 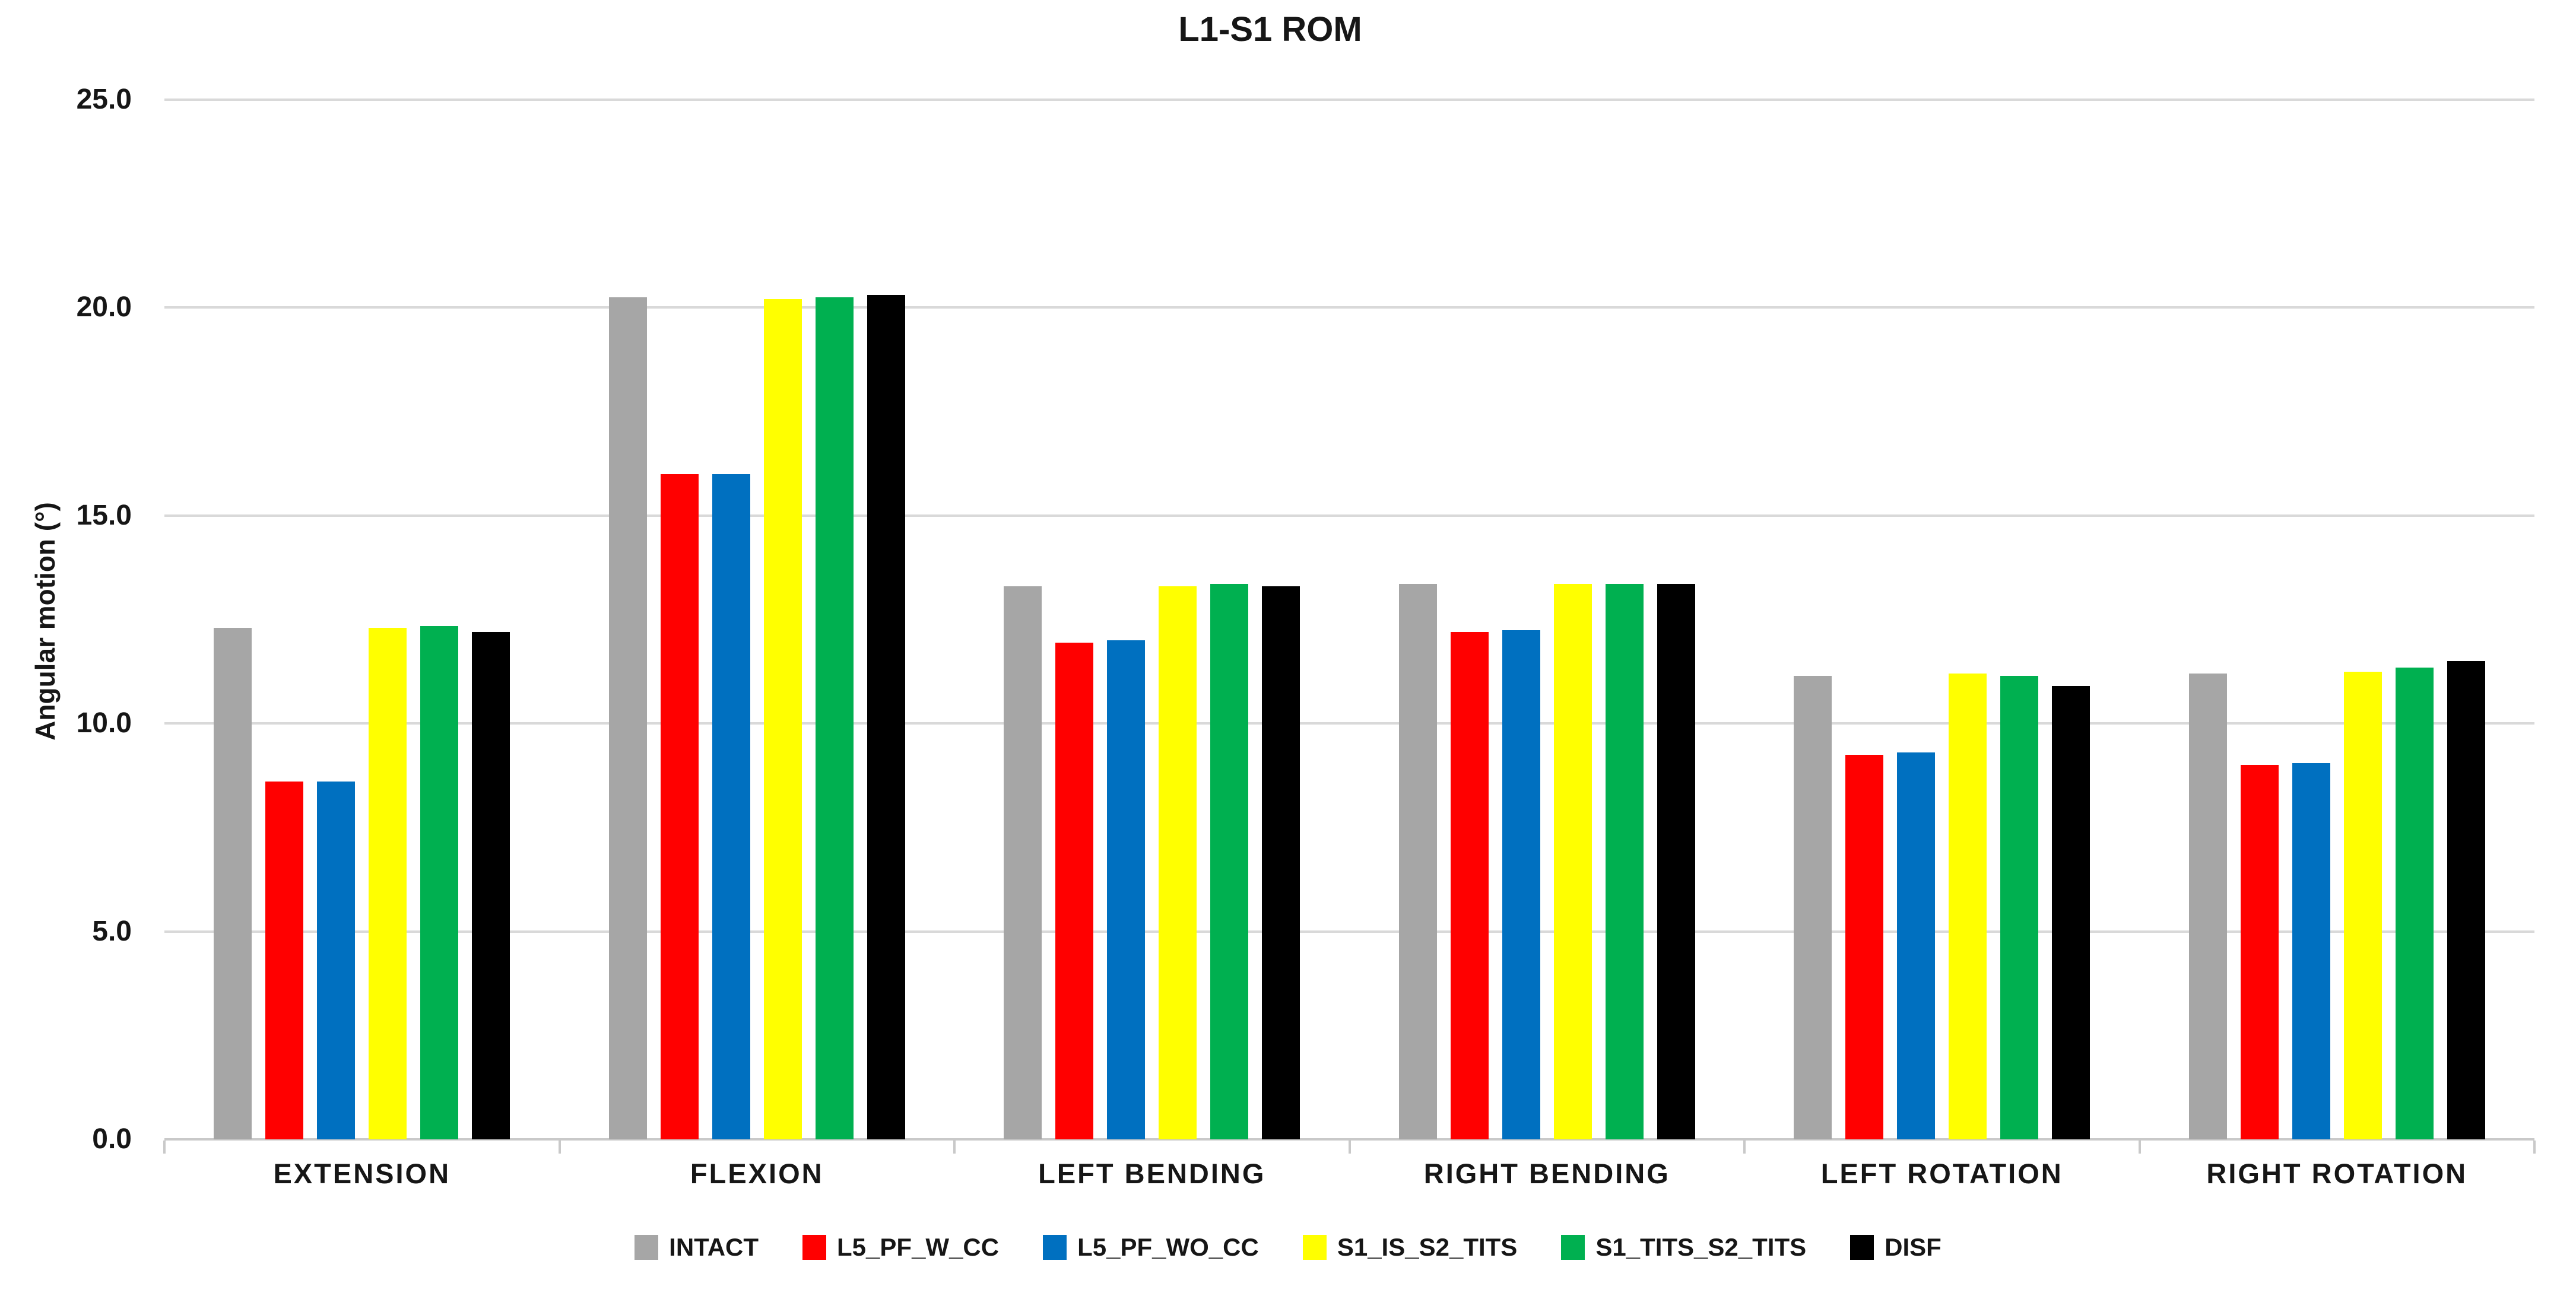 I want to click on legend-item: L5_PF_W_CC, so click(x=900, y=1247).